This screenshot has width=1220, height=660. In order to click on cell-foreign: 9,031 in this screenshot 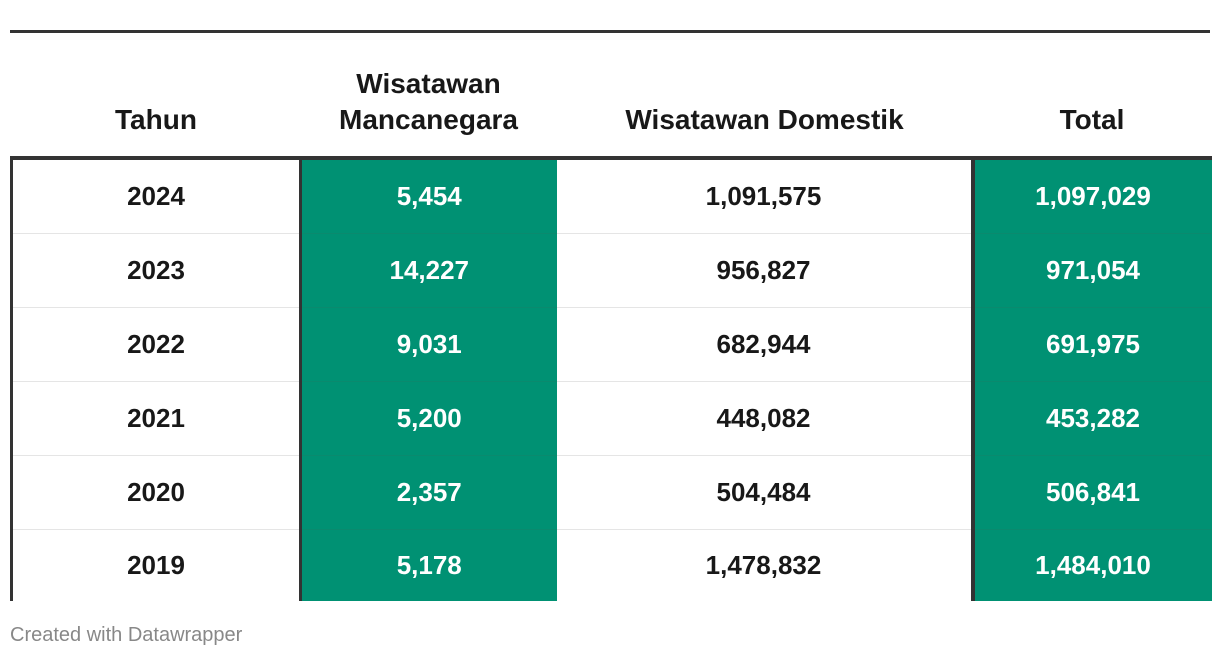, I will do `click(428, 344)`.